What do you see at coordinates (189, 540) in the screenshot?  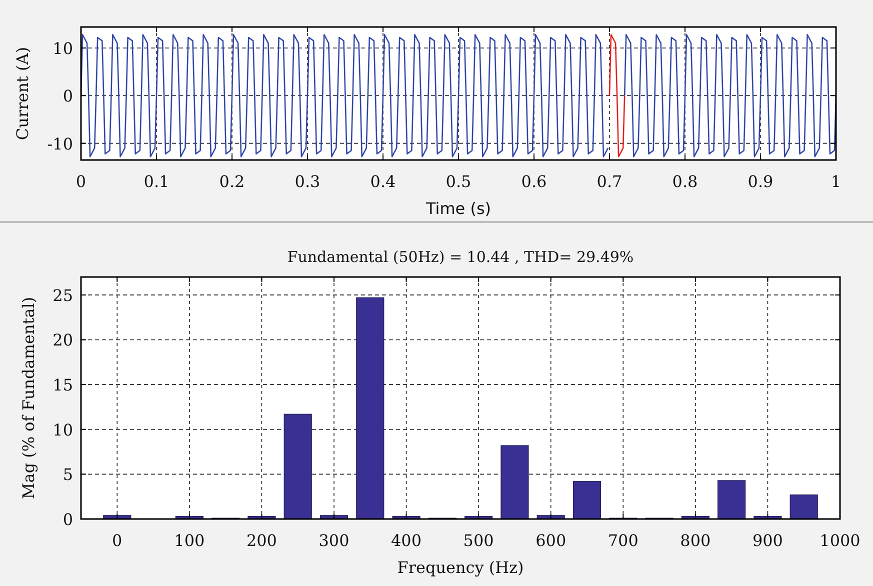 I see `x-tick-label: 100` at bounding box center [189, 540].